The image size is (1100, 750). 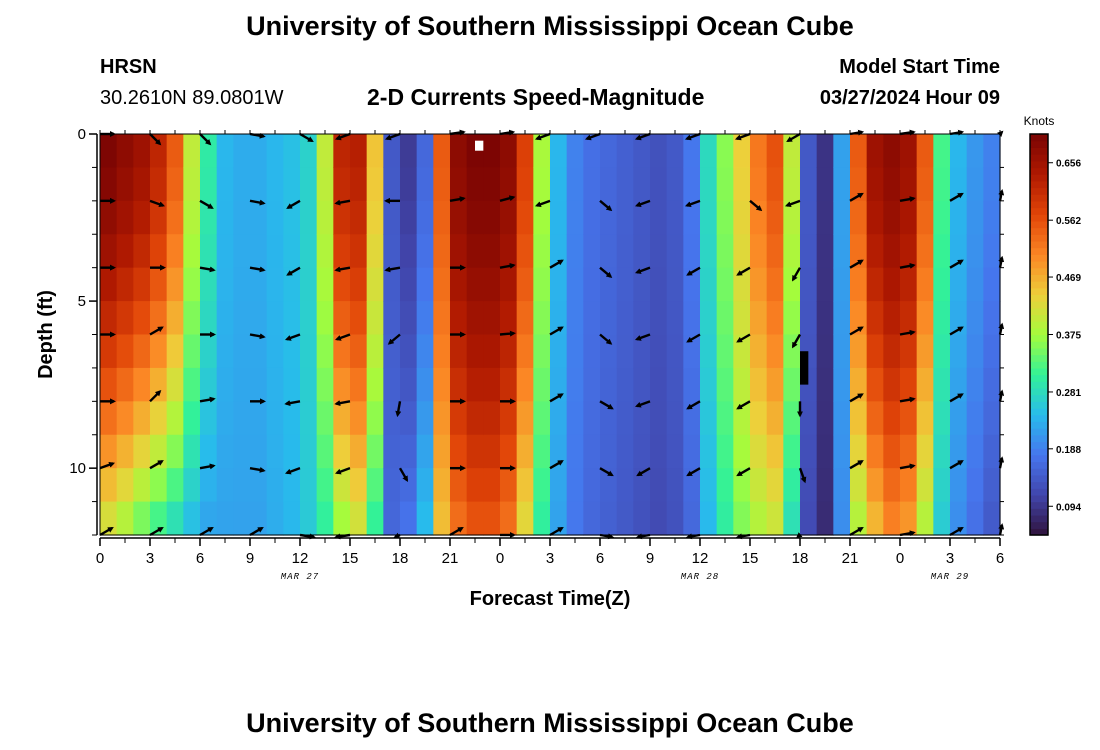 I want to click on model-start-label: Model Start Time, so click(x=919, y=67).